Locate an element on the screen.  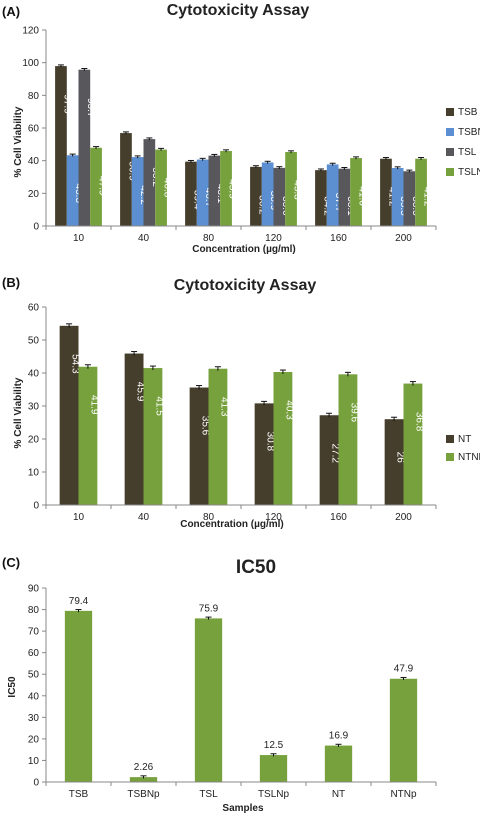
data-label: 41.5 is located at coordinates (158, 406).